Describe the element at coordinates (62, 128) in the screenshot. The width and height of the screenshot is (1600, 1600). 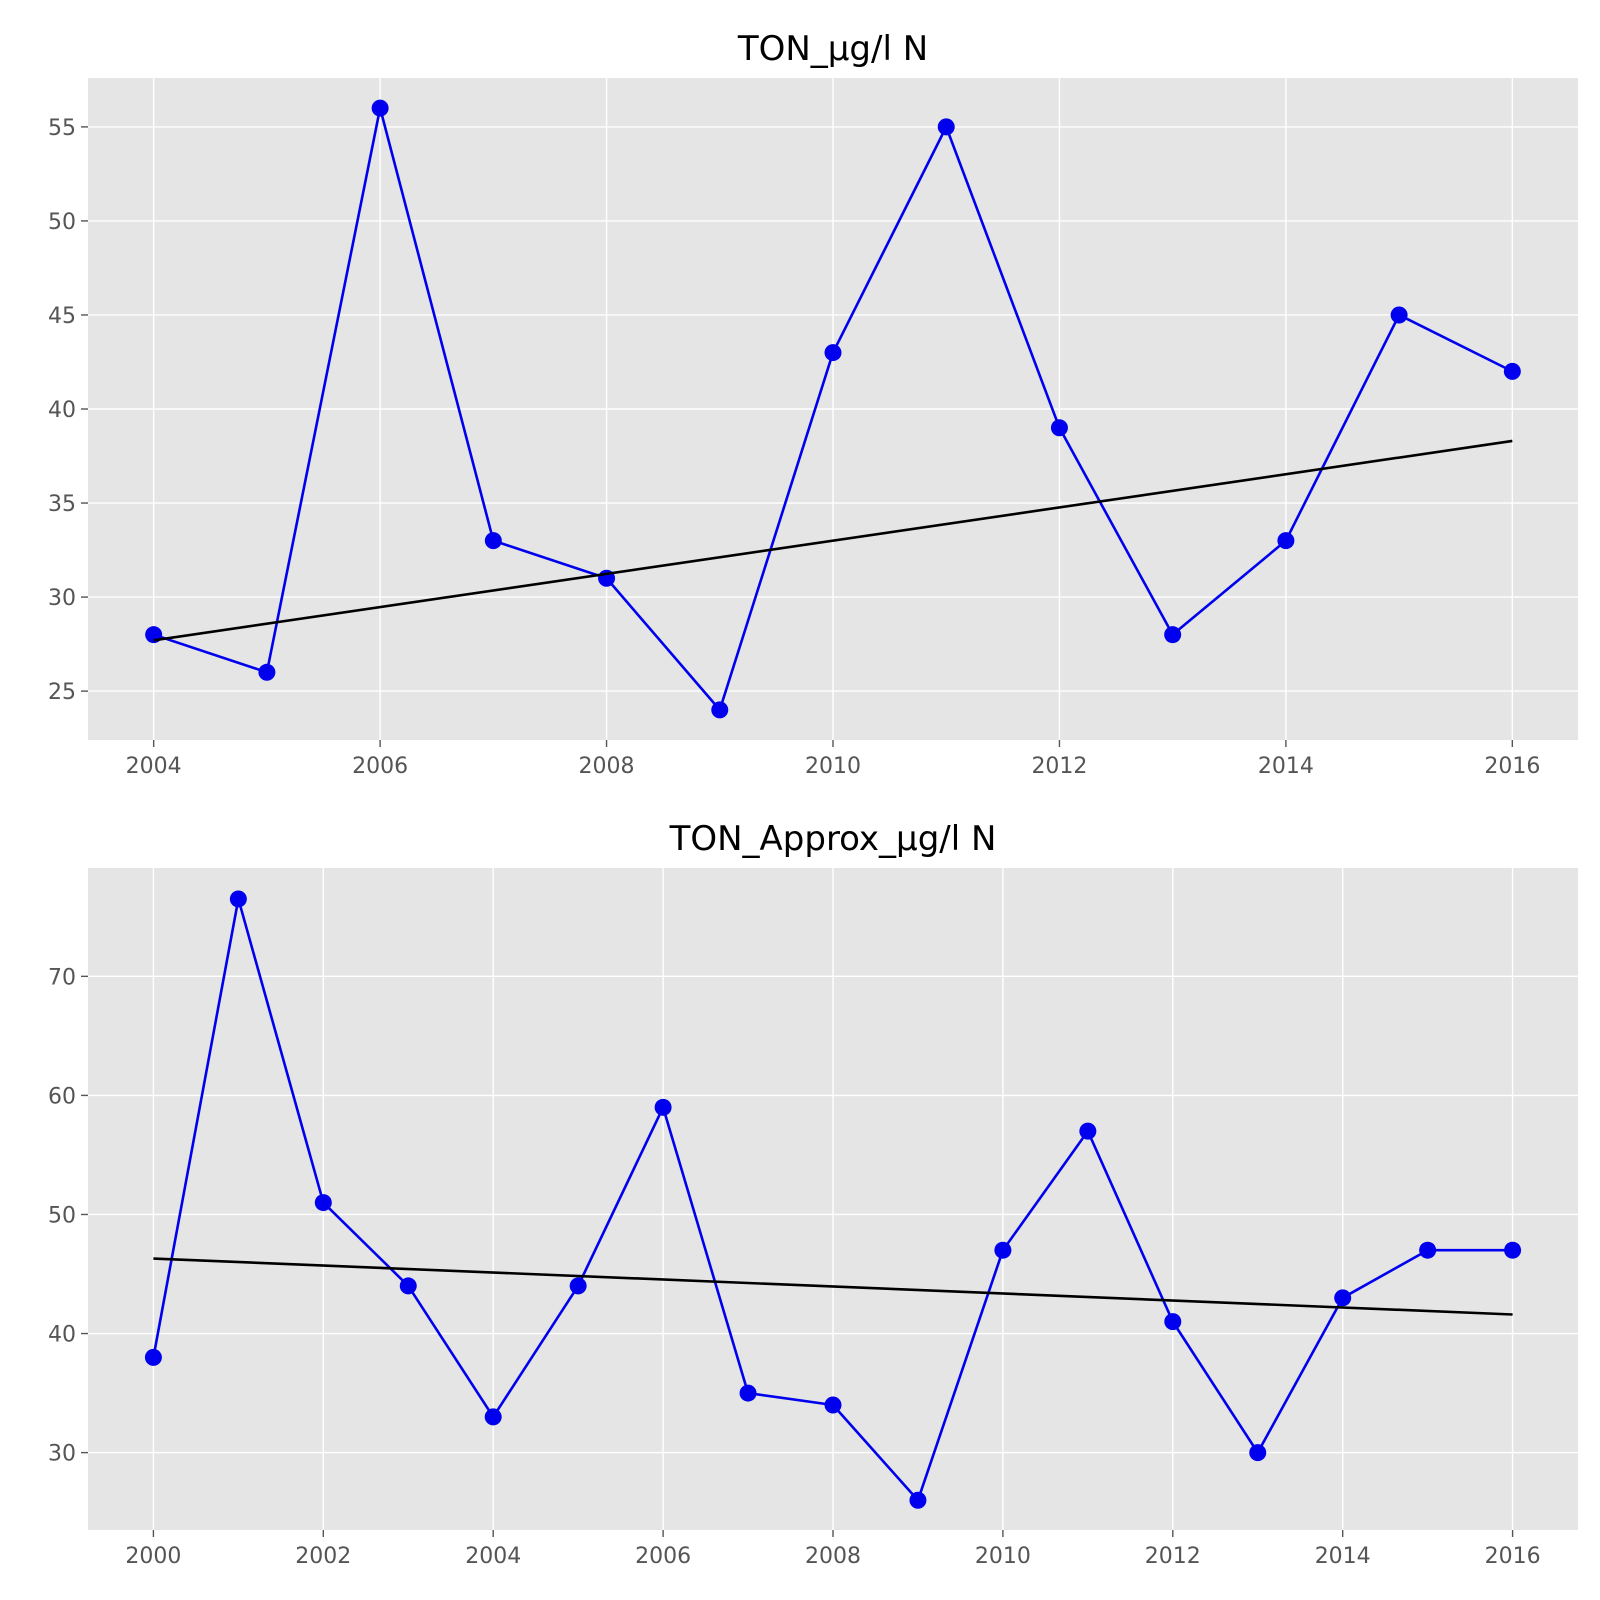
I see `y-tick-label: 55` at that location.